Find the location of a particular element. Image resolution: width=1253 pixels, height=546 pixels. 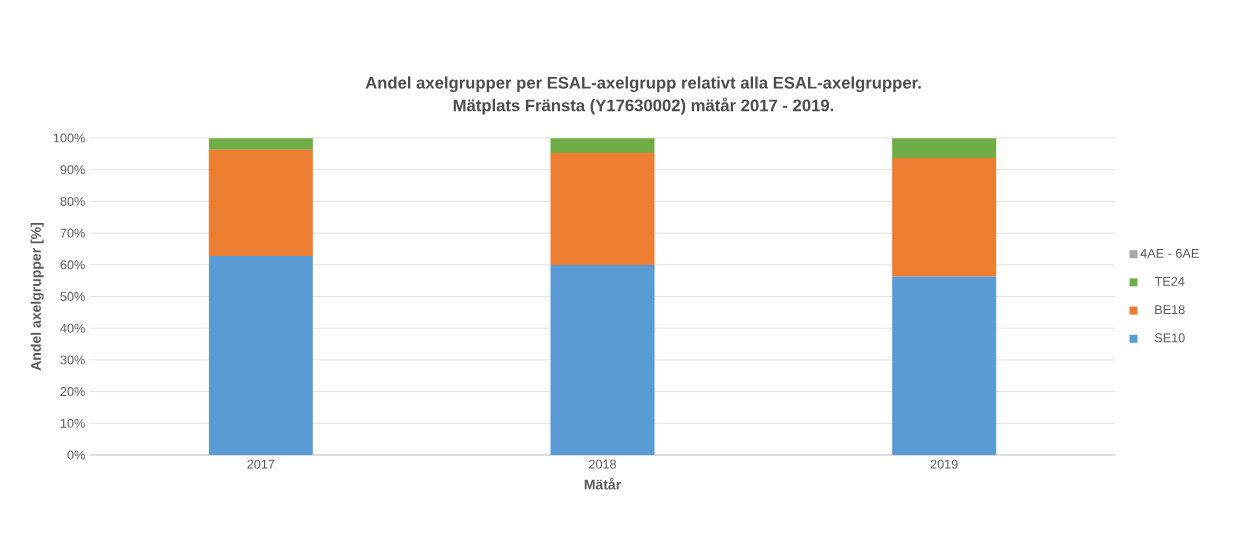

legend-label: TE24 is located at coordinates (1169, 281).